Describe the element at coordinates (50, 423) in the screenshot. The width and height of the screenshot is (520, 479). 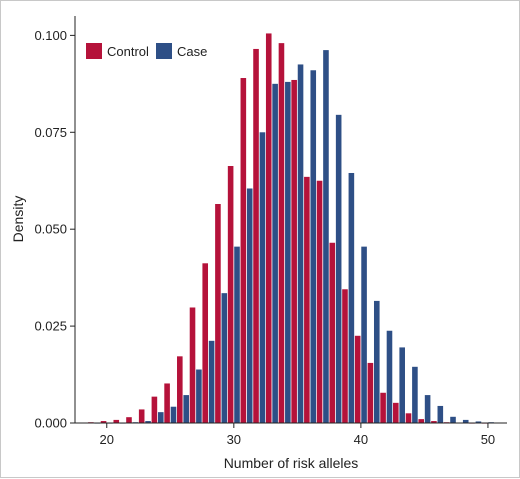
I see `y-tick-label: 0.000` at that location.